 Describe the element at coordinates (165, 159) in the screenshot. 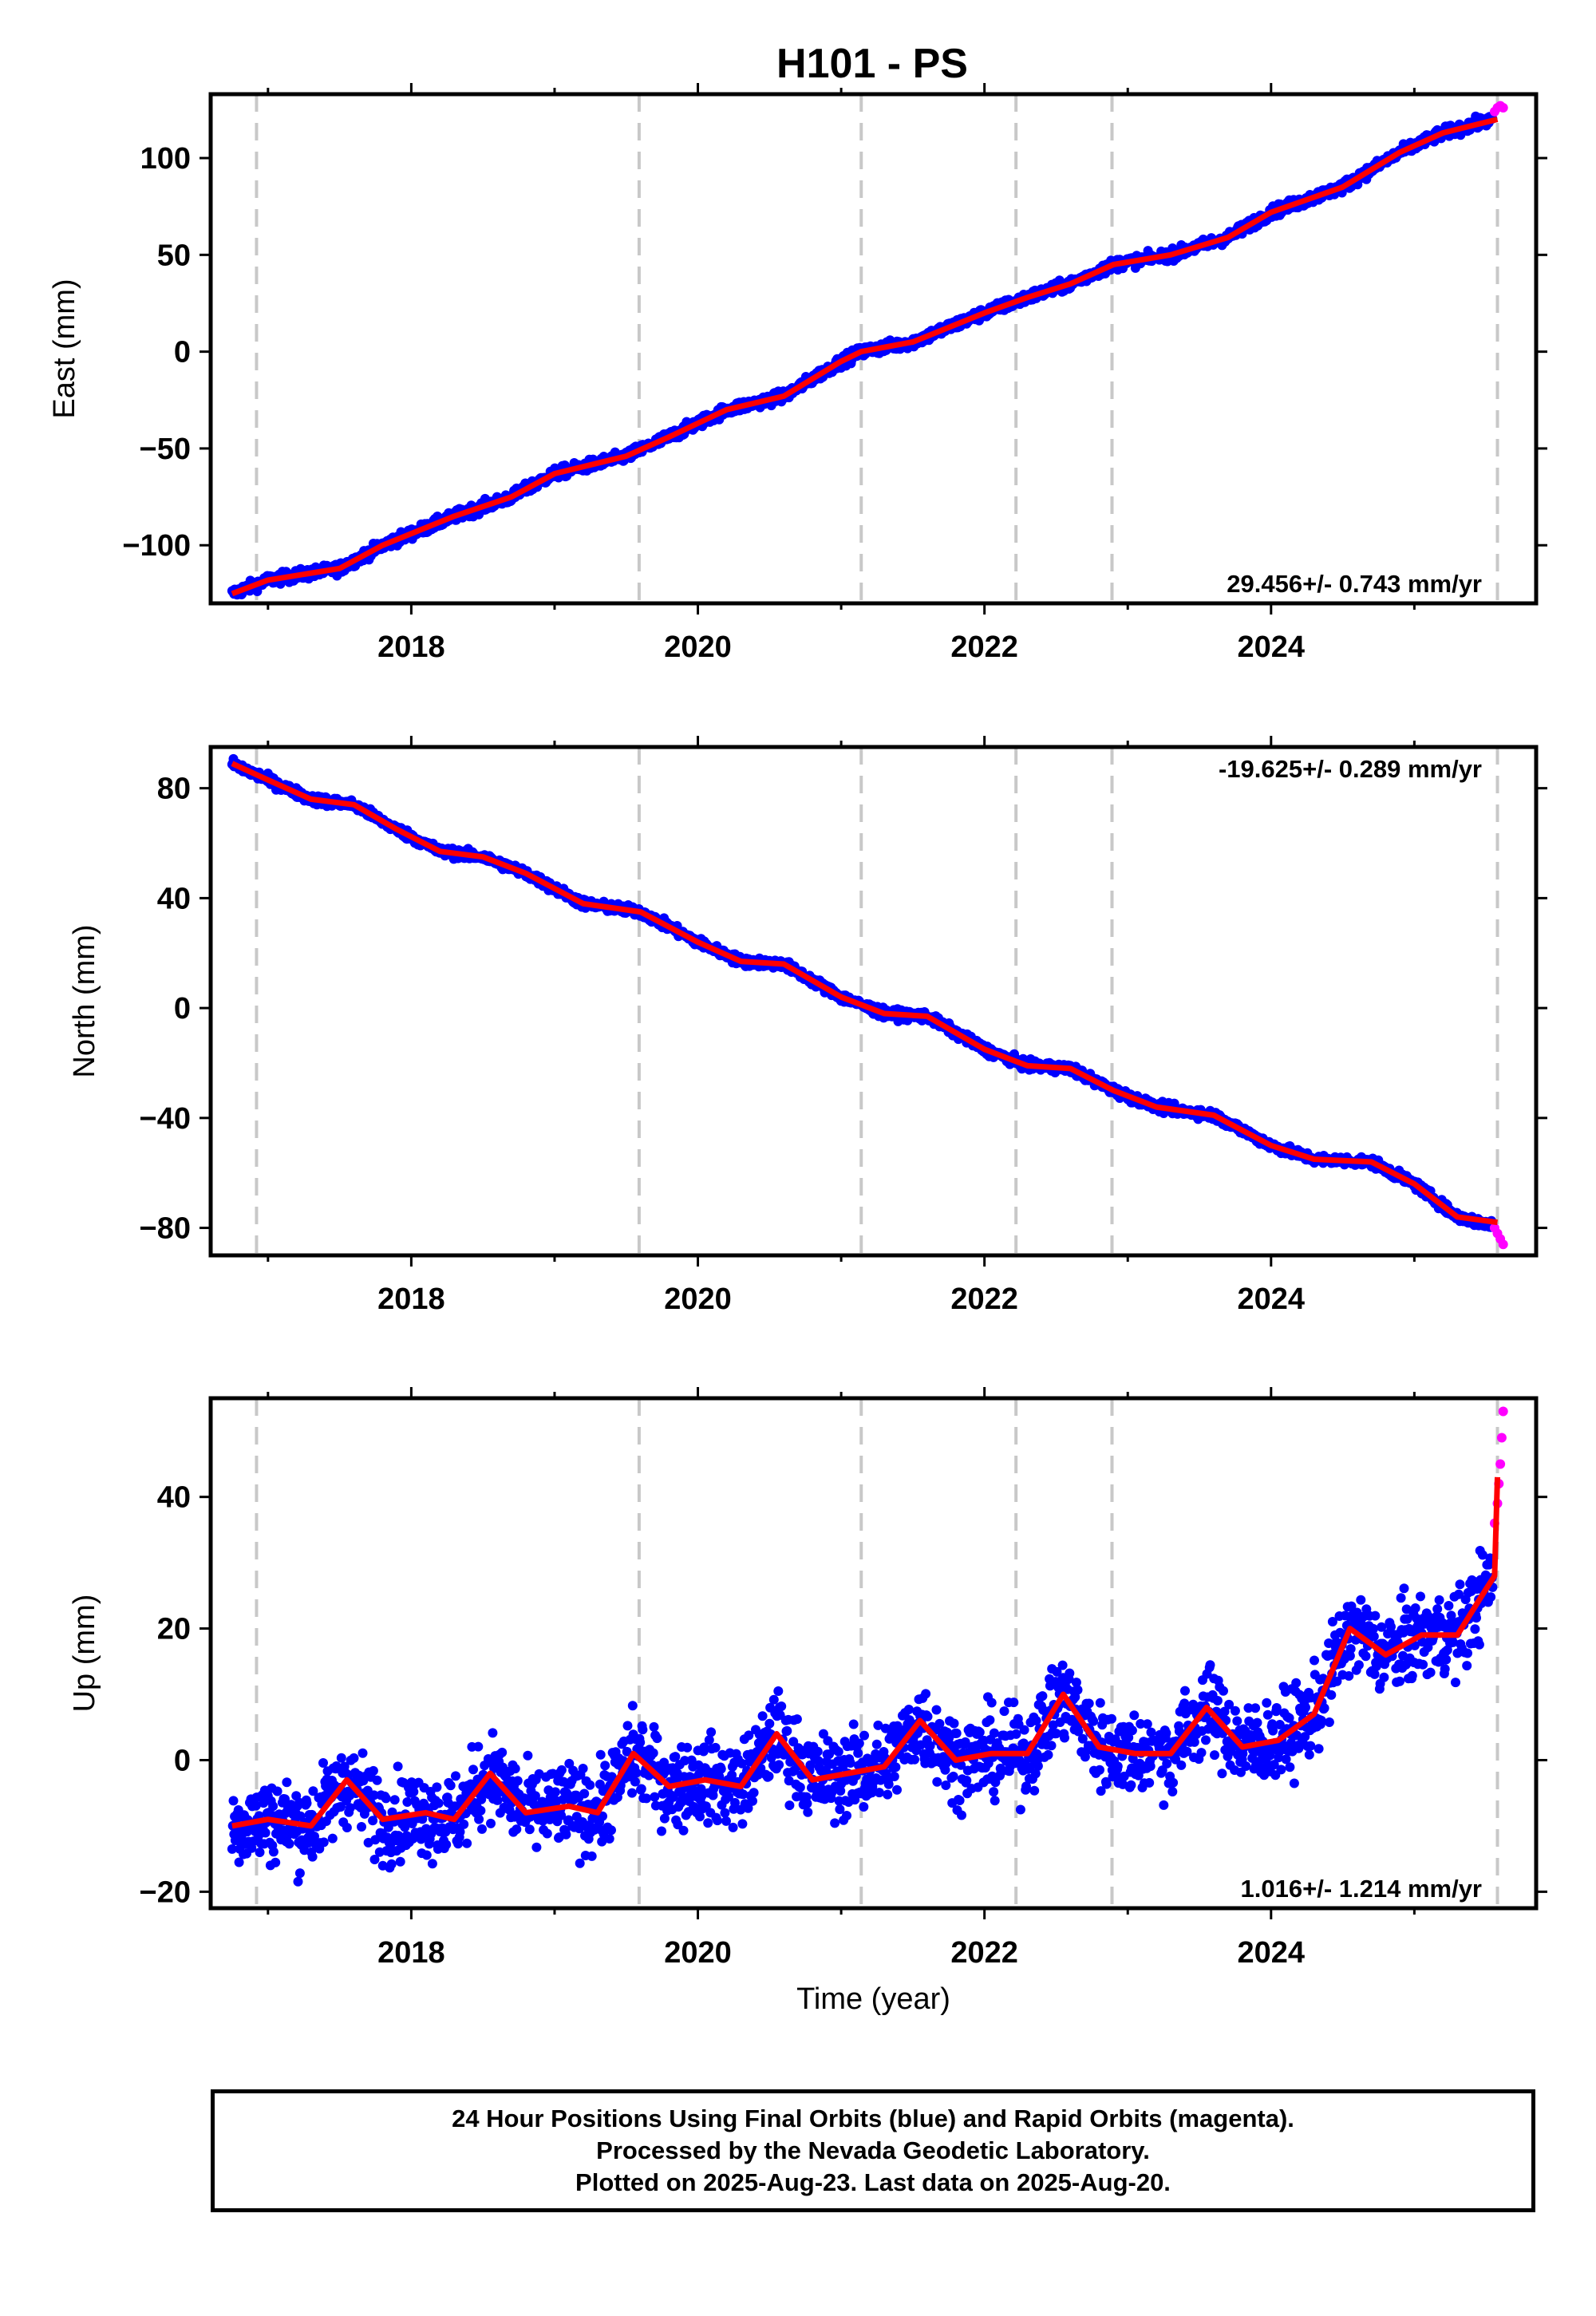

I see `y-tick-label: 100` at that location.